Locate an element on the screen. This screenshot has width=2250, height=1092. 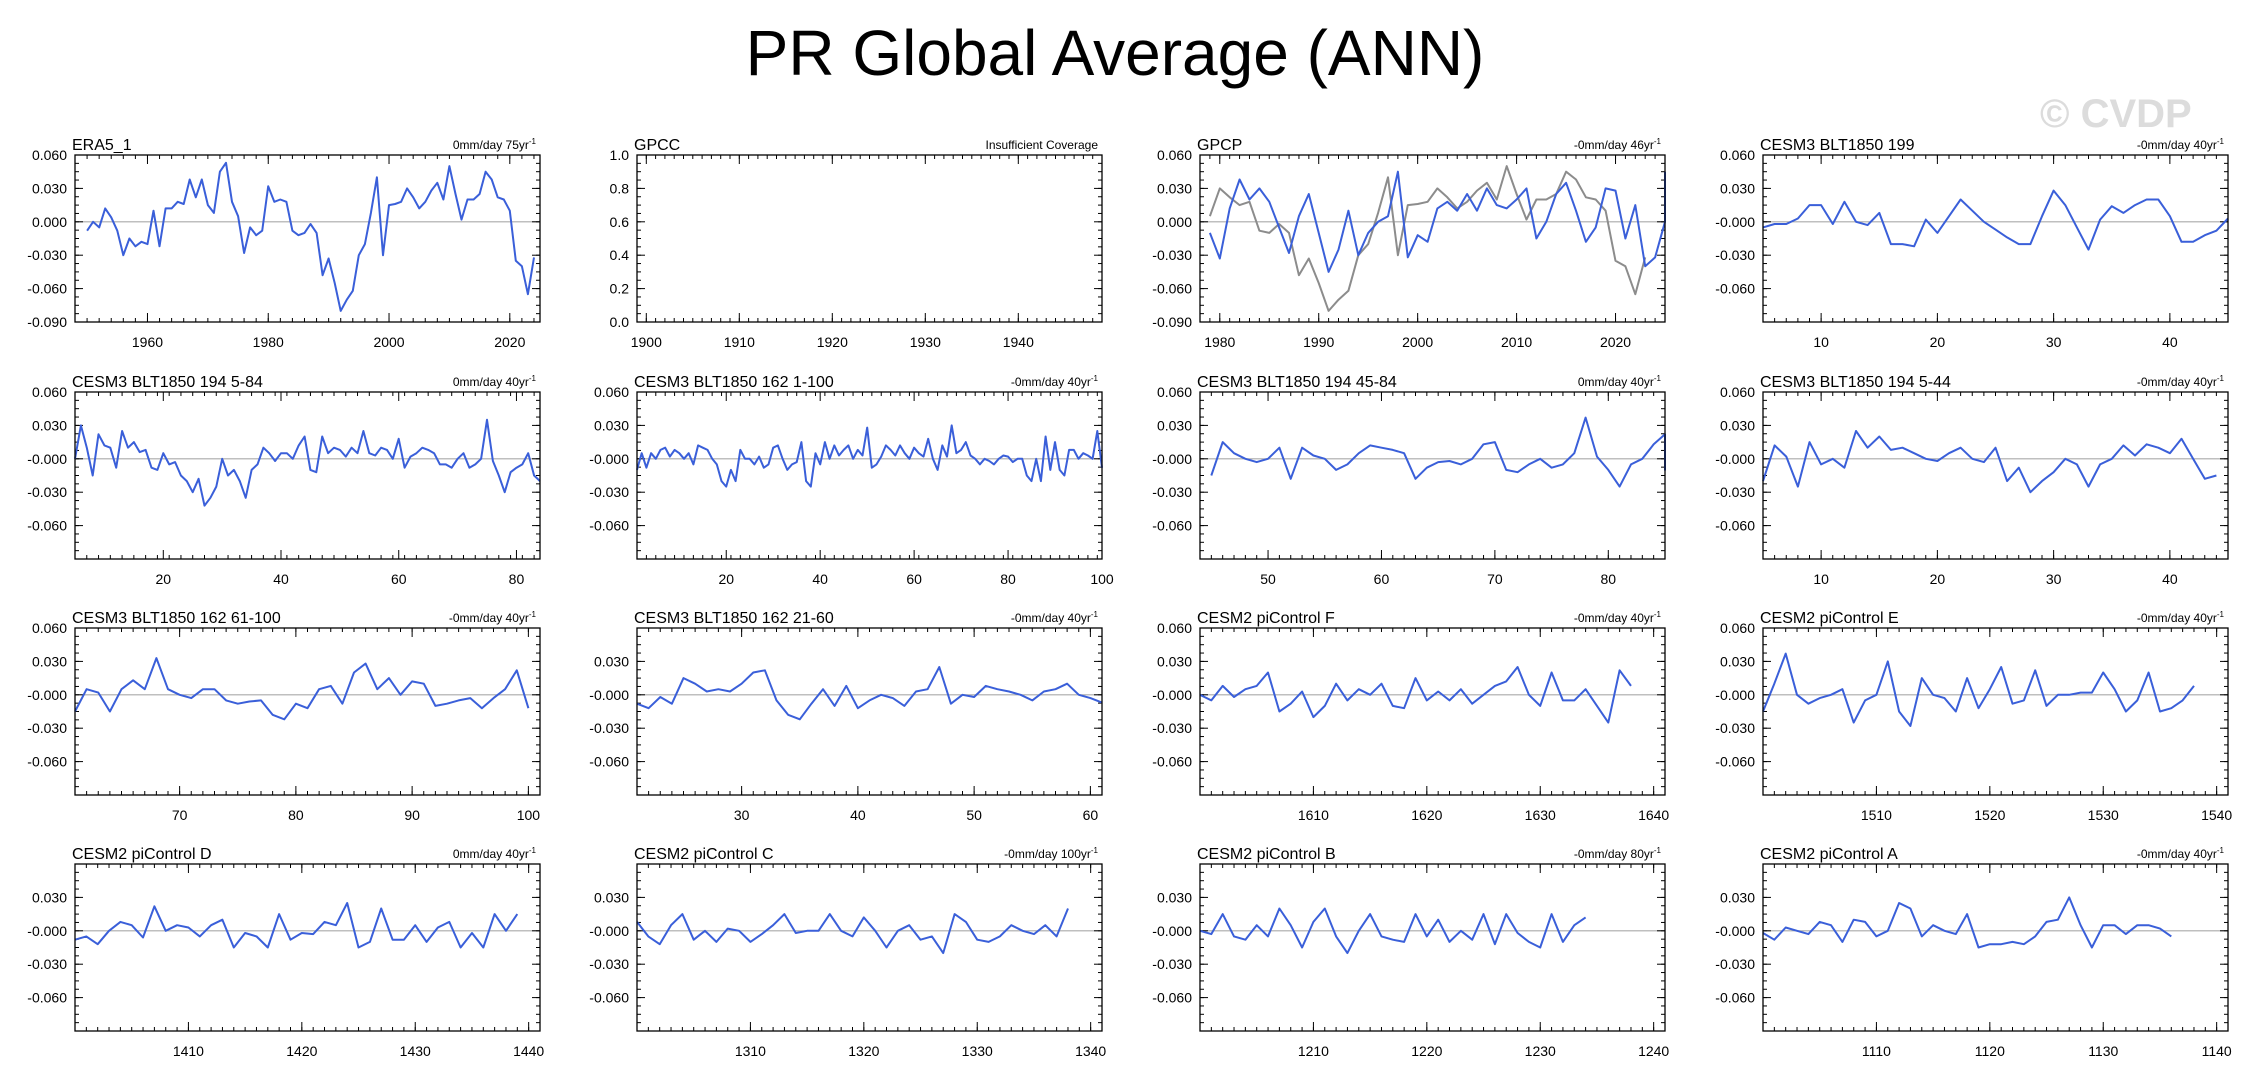
x-tick-label: 1610 is located at coordinates (1313, 815).